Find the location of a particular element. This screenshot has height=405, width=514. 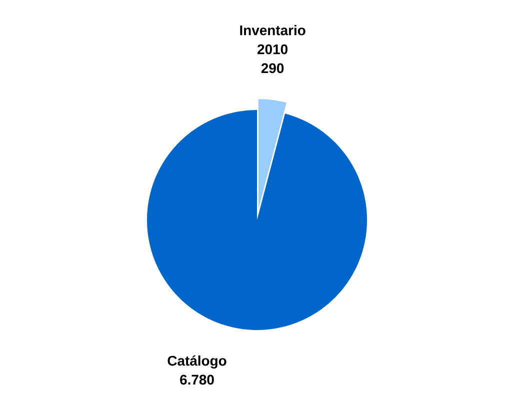

slice-label: Catálogo is located at coordinates (197, 362).